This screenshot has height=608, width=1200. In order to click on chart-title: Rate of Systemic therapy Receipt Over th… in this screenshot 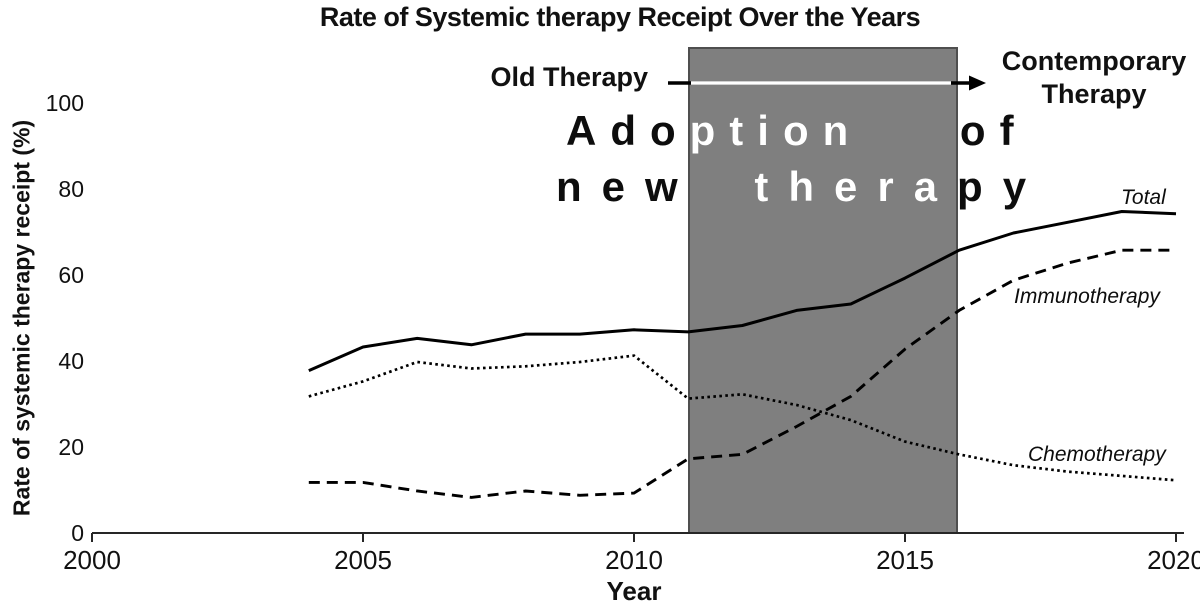, I will do `click(620, 17)`.